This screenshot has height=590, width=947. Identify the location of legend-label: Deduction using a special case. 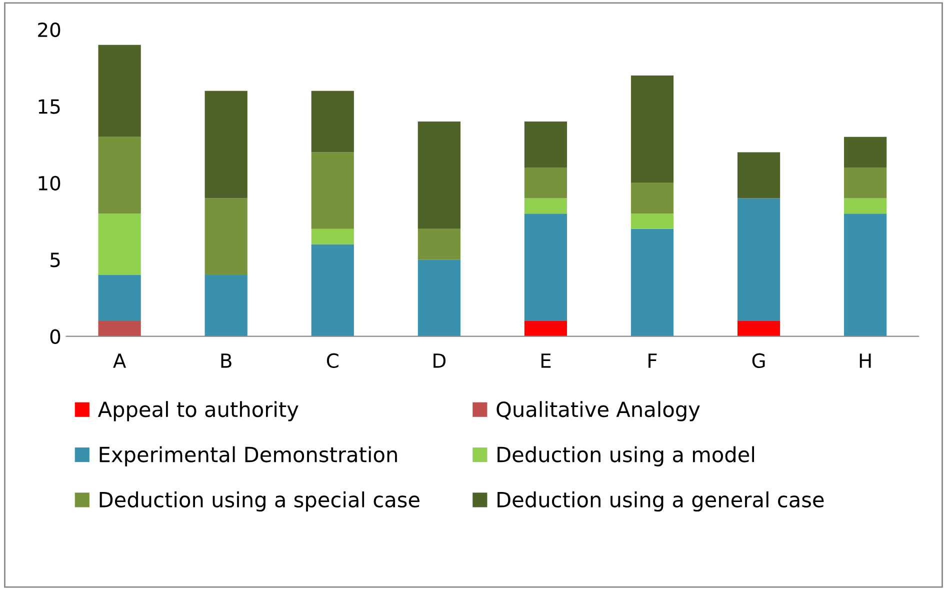
(260, 501).